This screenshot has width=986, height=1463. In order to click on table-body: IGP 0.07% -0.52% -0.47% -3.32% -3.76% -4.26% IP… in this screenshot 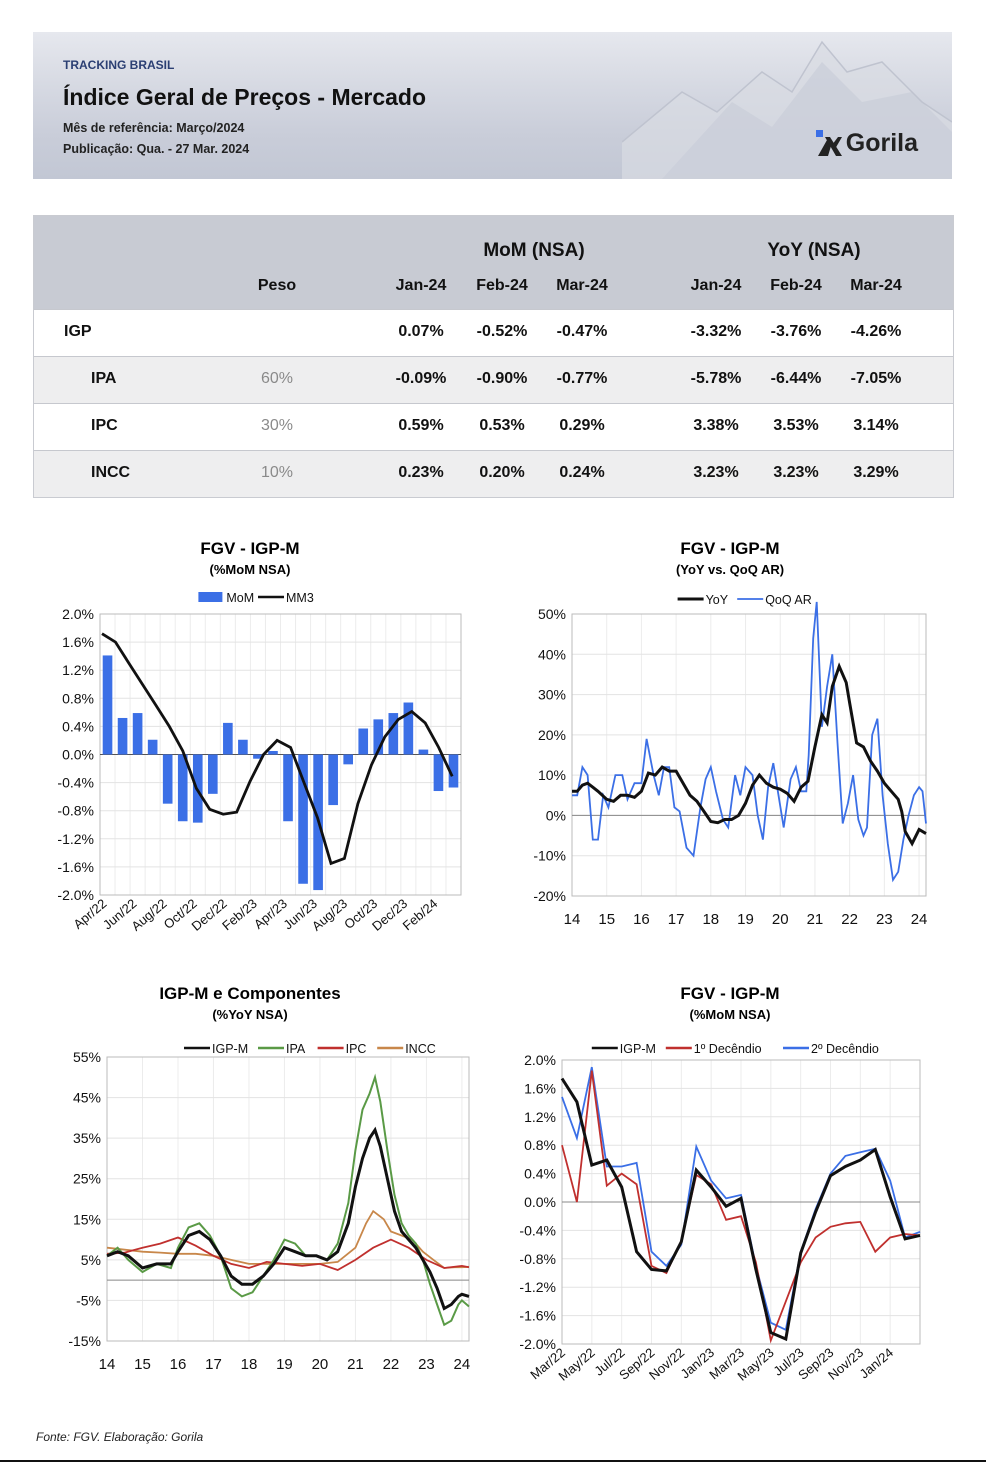, I will do `click(493, 403)`.